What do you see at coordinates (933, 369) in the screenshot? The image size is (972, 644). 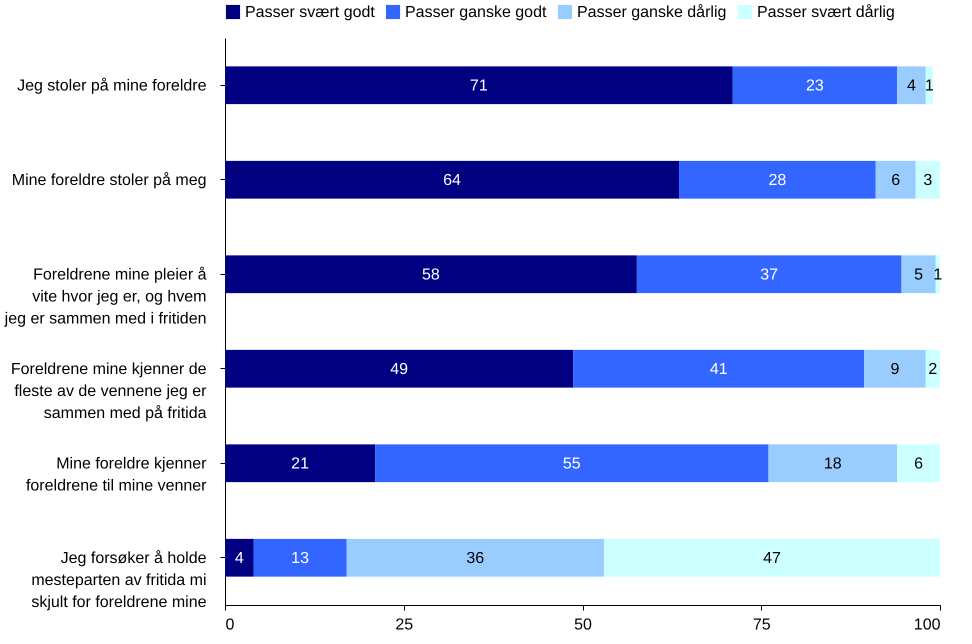 I see `data-label: 2` at bounding box center [933, 369].